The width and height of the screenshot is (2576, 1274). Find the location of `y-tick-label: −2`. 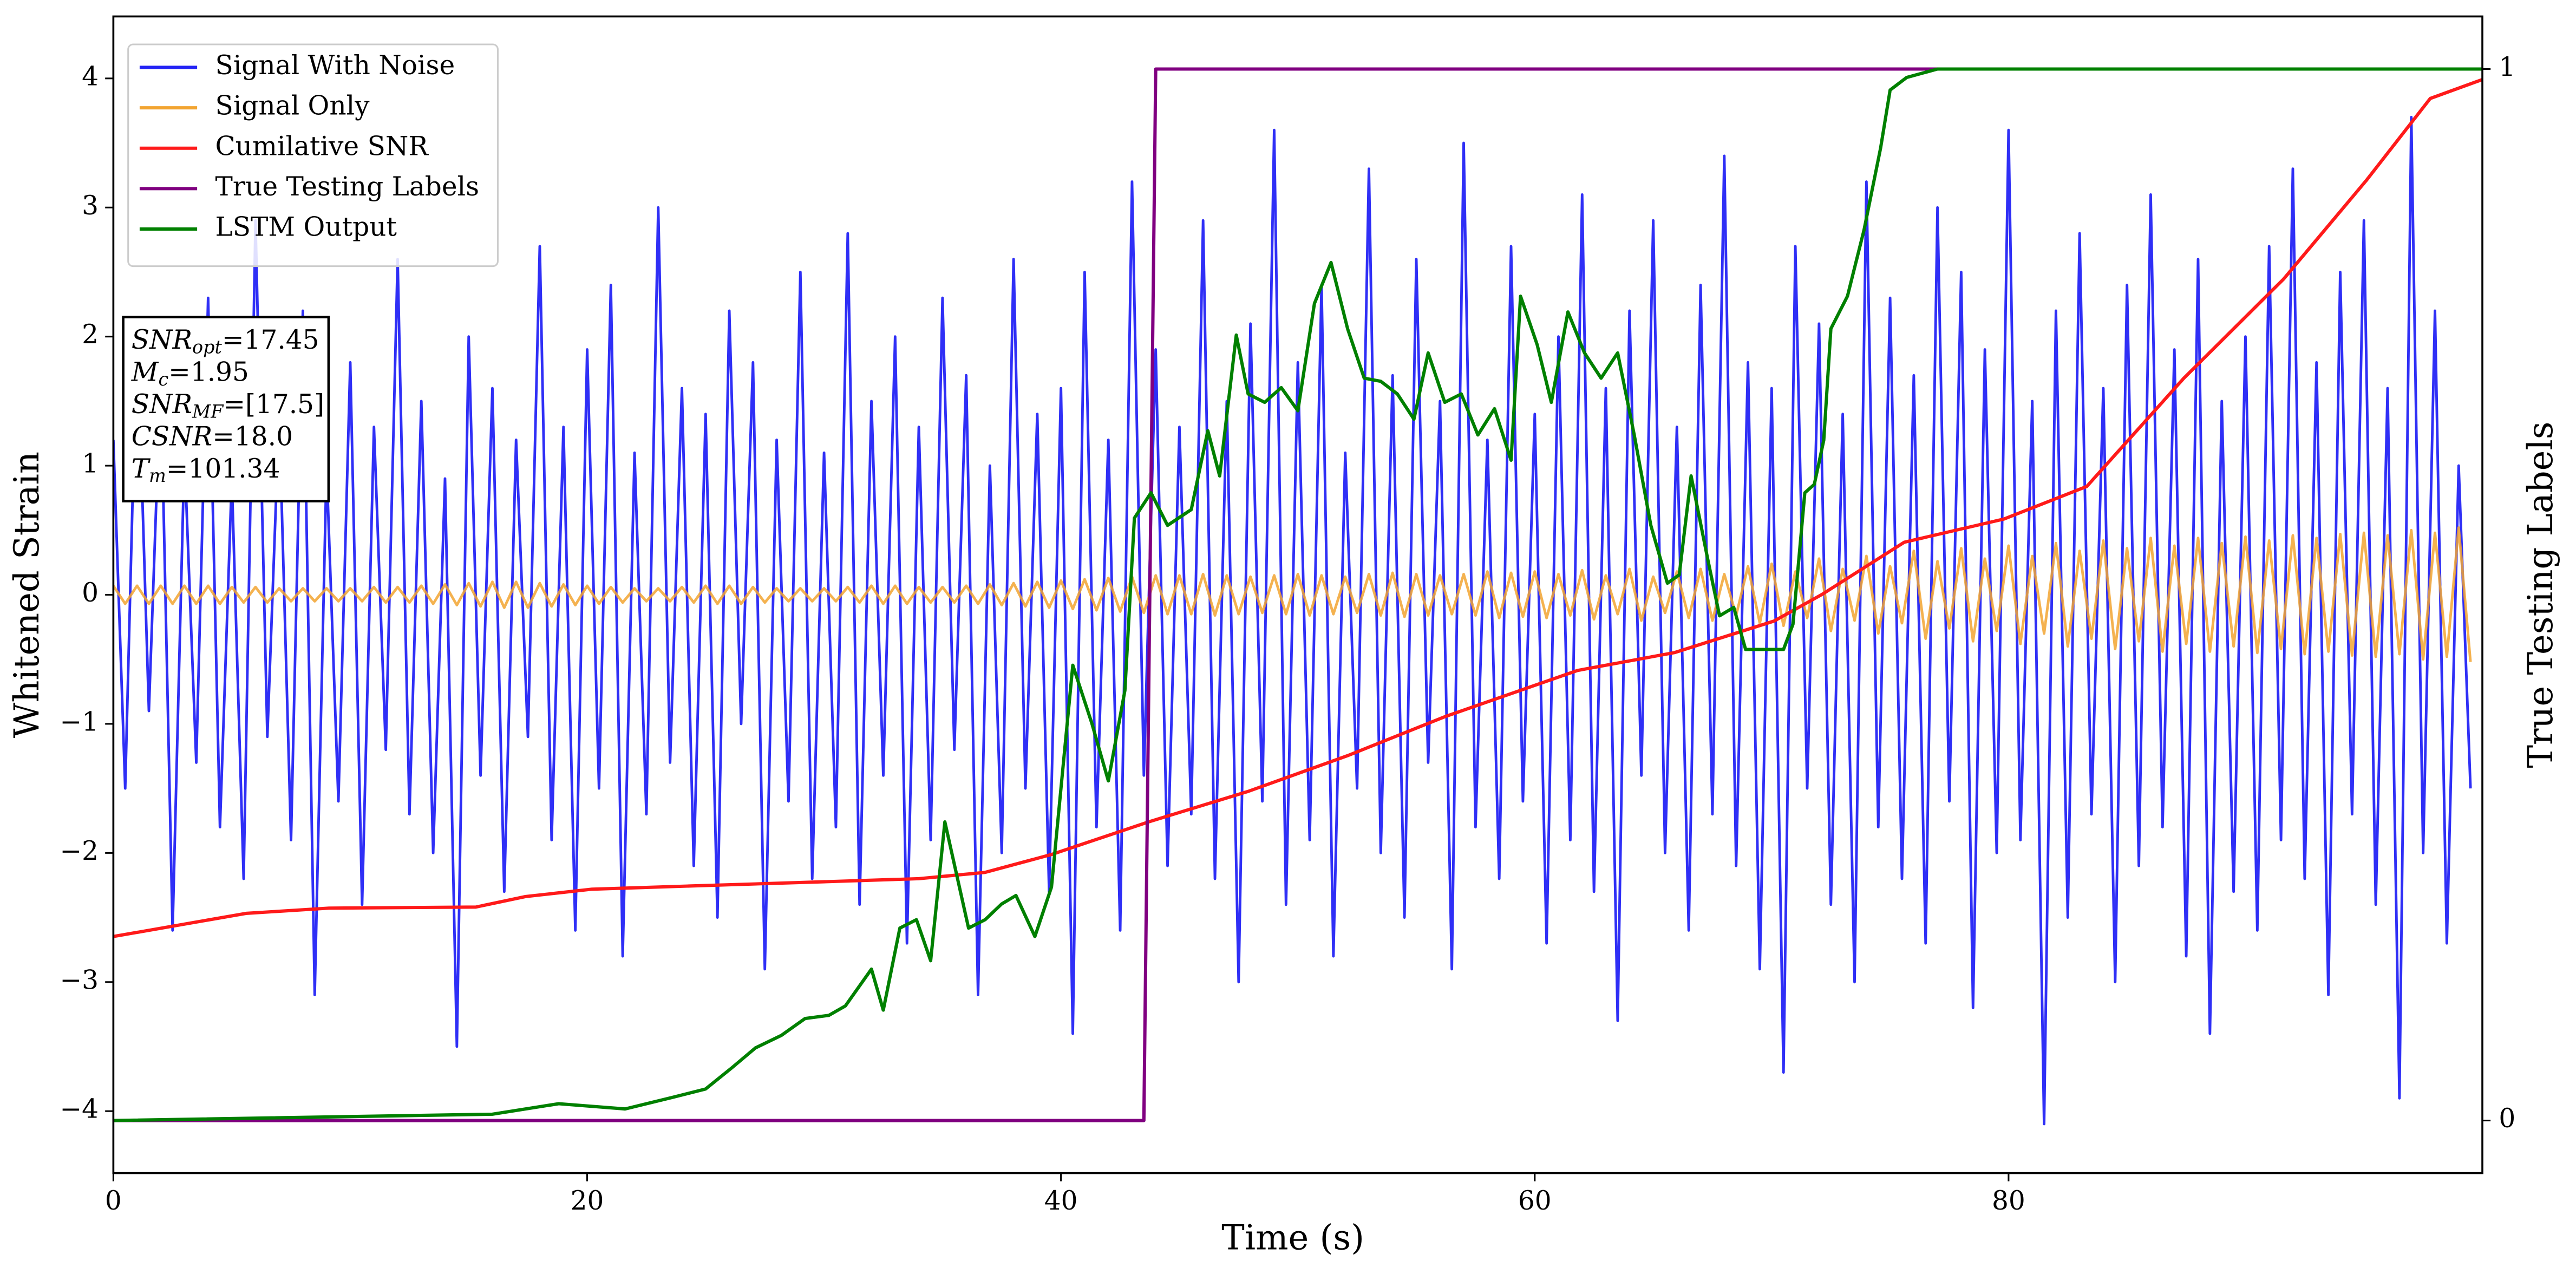

y-tick-label: −2 is located at coordinates (79, 851).